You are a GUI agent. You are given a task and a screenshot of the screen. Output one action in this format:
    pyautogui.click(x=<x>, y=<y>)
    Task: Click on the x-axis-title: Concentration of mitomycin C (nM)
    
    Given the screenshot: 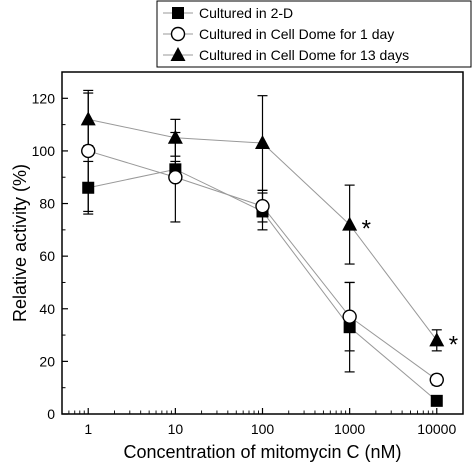 What is the action you would take?
    pyautogui.click(x=262, y=452)
    